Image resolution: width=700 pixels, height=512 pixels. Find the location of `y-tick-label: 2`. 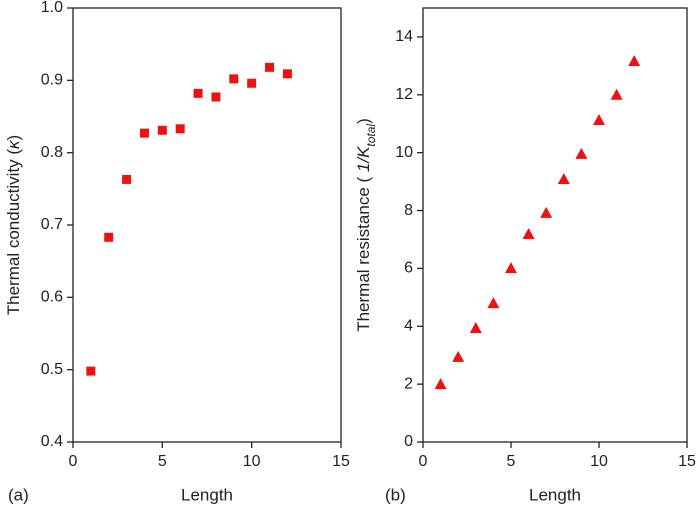

y-tick-label: 2 is located at coordinates (408, 383).